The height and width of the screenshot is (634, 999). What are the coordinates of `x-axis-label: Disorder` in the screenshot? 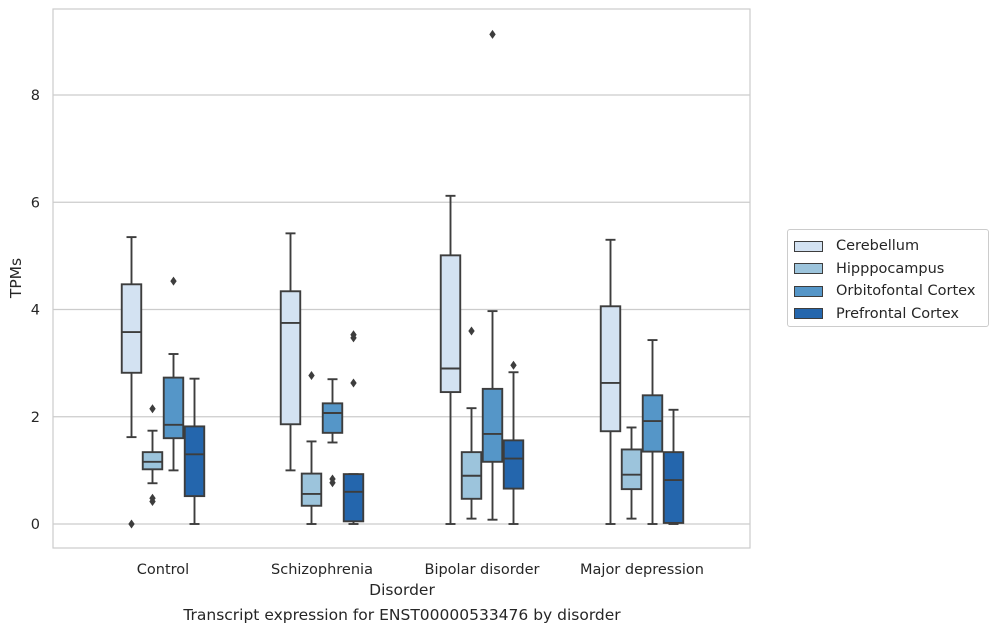 It's located at (402, 590).